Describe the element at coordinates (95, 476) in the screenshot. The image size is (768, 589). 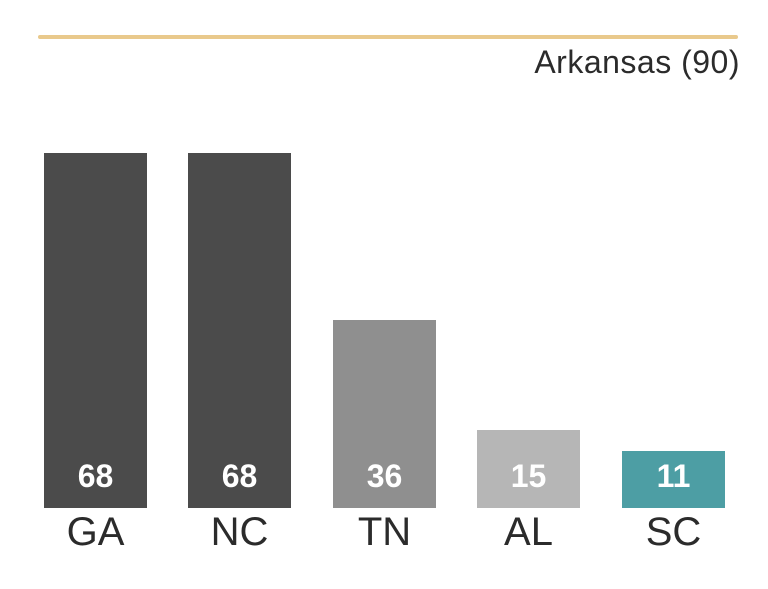
I see `bar-value-label-ga: 68` at that location.